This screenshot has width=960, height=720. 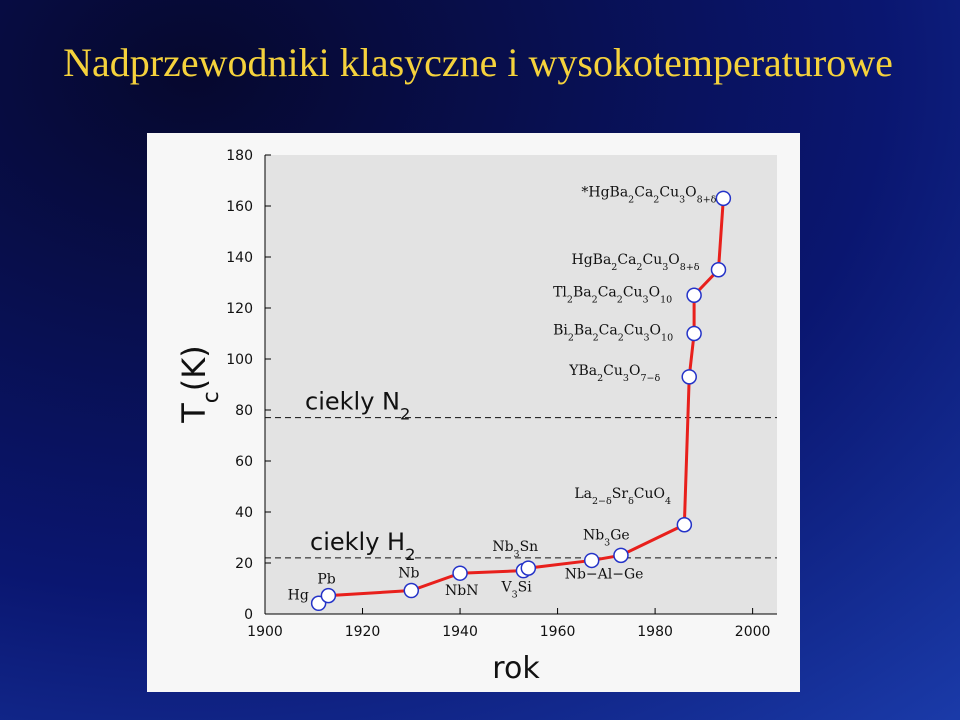 What do you see at coordinates (591, 260) in the screenshot?
I see `label-part: HgBa` at bounding box center [591, 260].